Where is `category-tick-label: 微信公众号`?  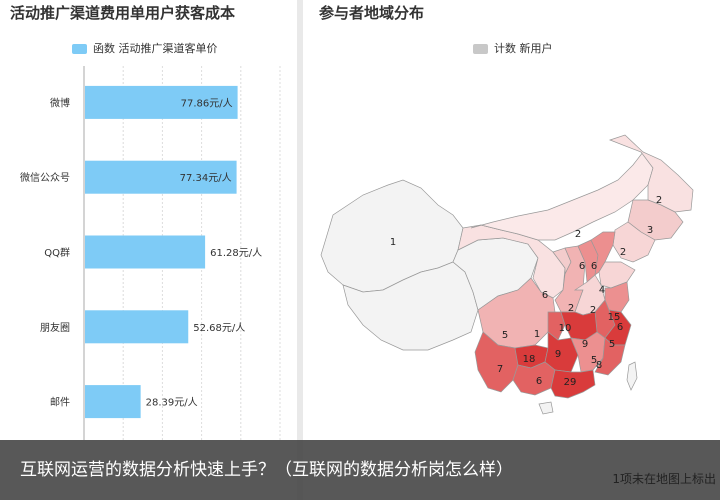 category-tick-label: 微信公众号 is located at coordinates (45, 177).